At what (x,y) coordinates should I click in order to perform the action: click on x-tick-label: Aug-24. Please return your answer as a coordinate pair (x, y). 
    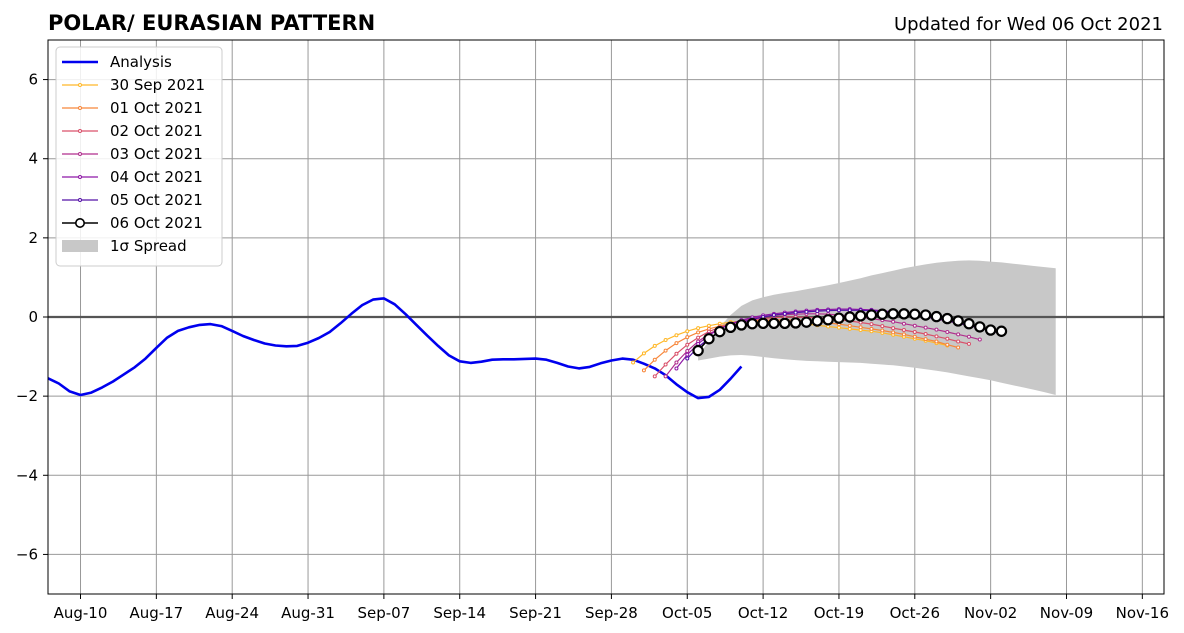
    Looking at the image, I should click on (232, 613).